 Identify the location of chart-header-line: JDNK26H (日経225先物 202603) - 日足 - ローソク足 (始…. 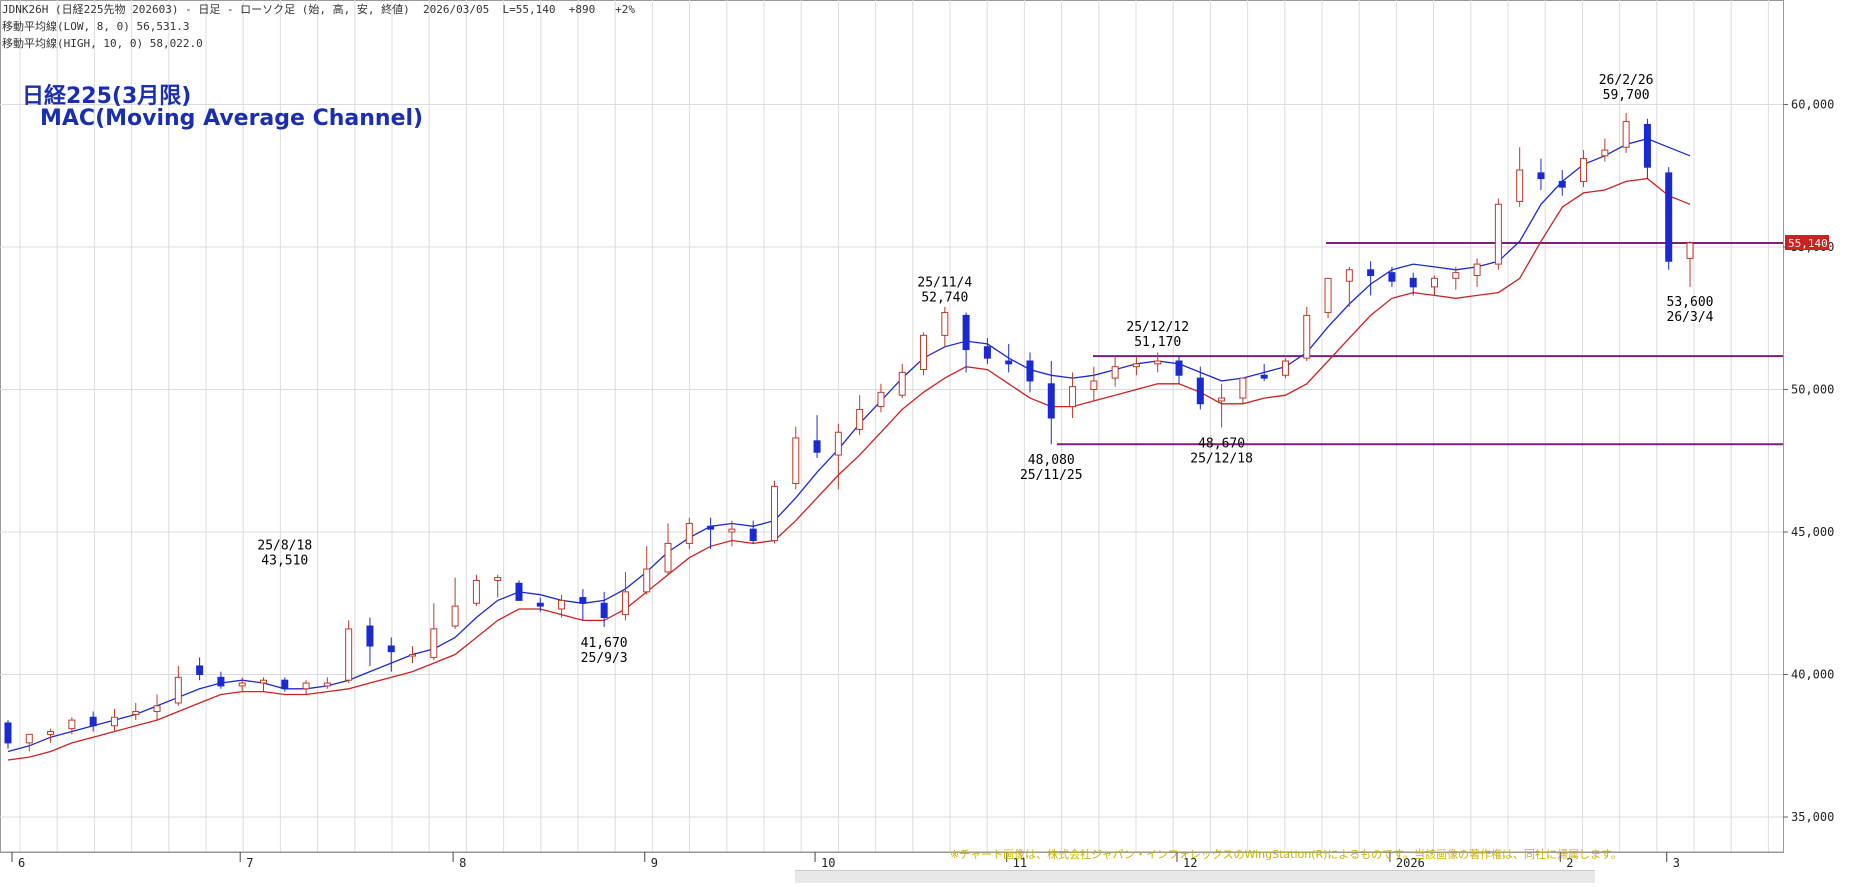
(318, 9).